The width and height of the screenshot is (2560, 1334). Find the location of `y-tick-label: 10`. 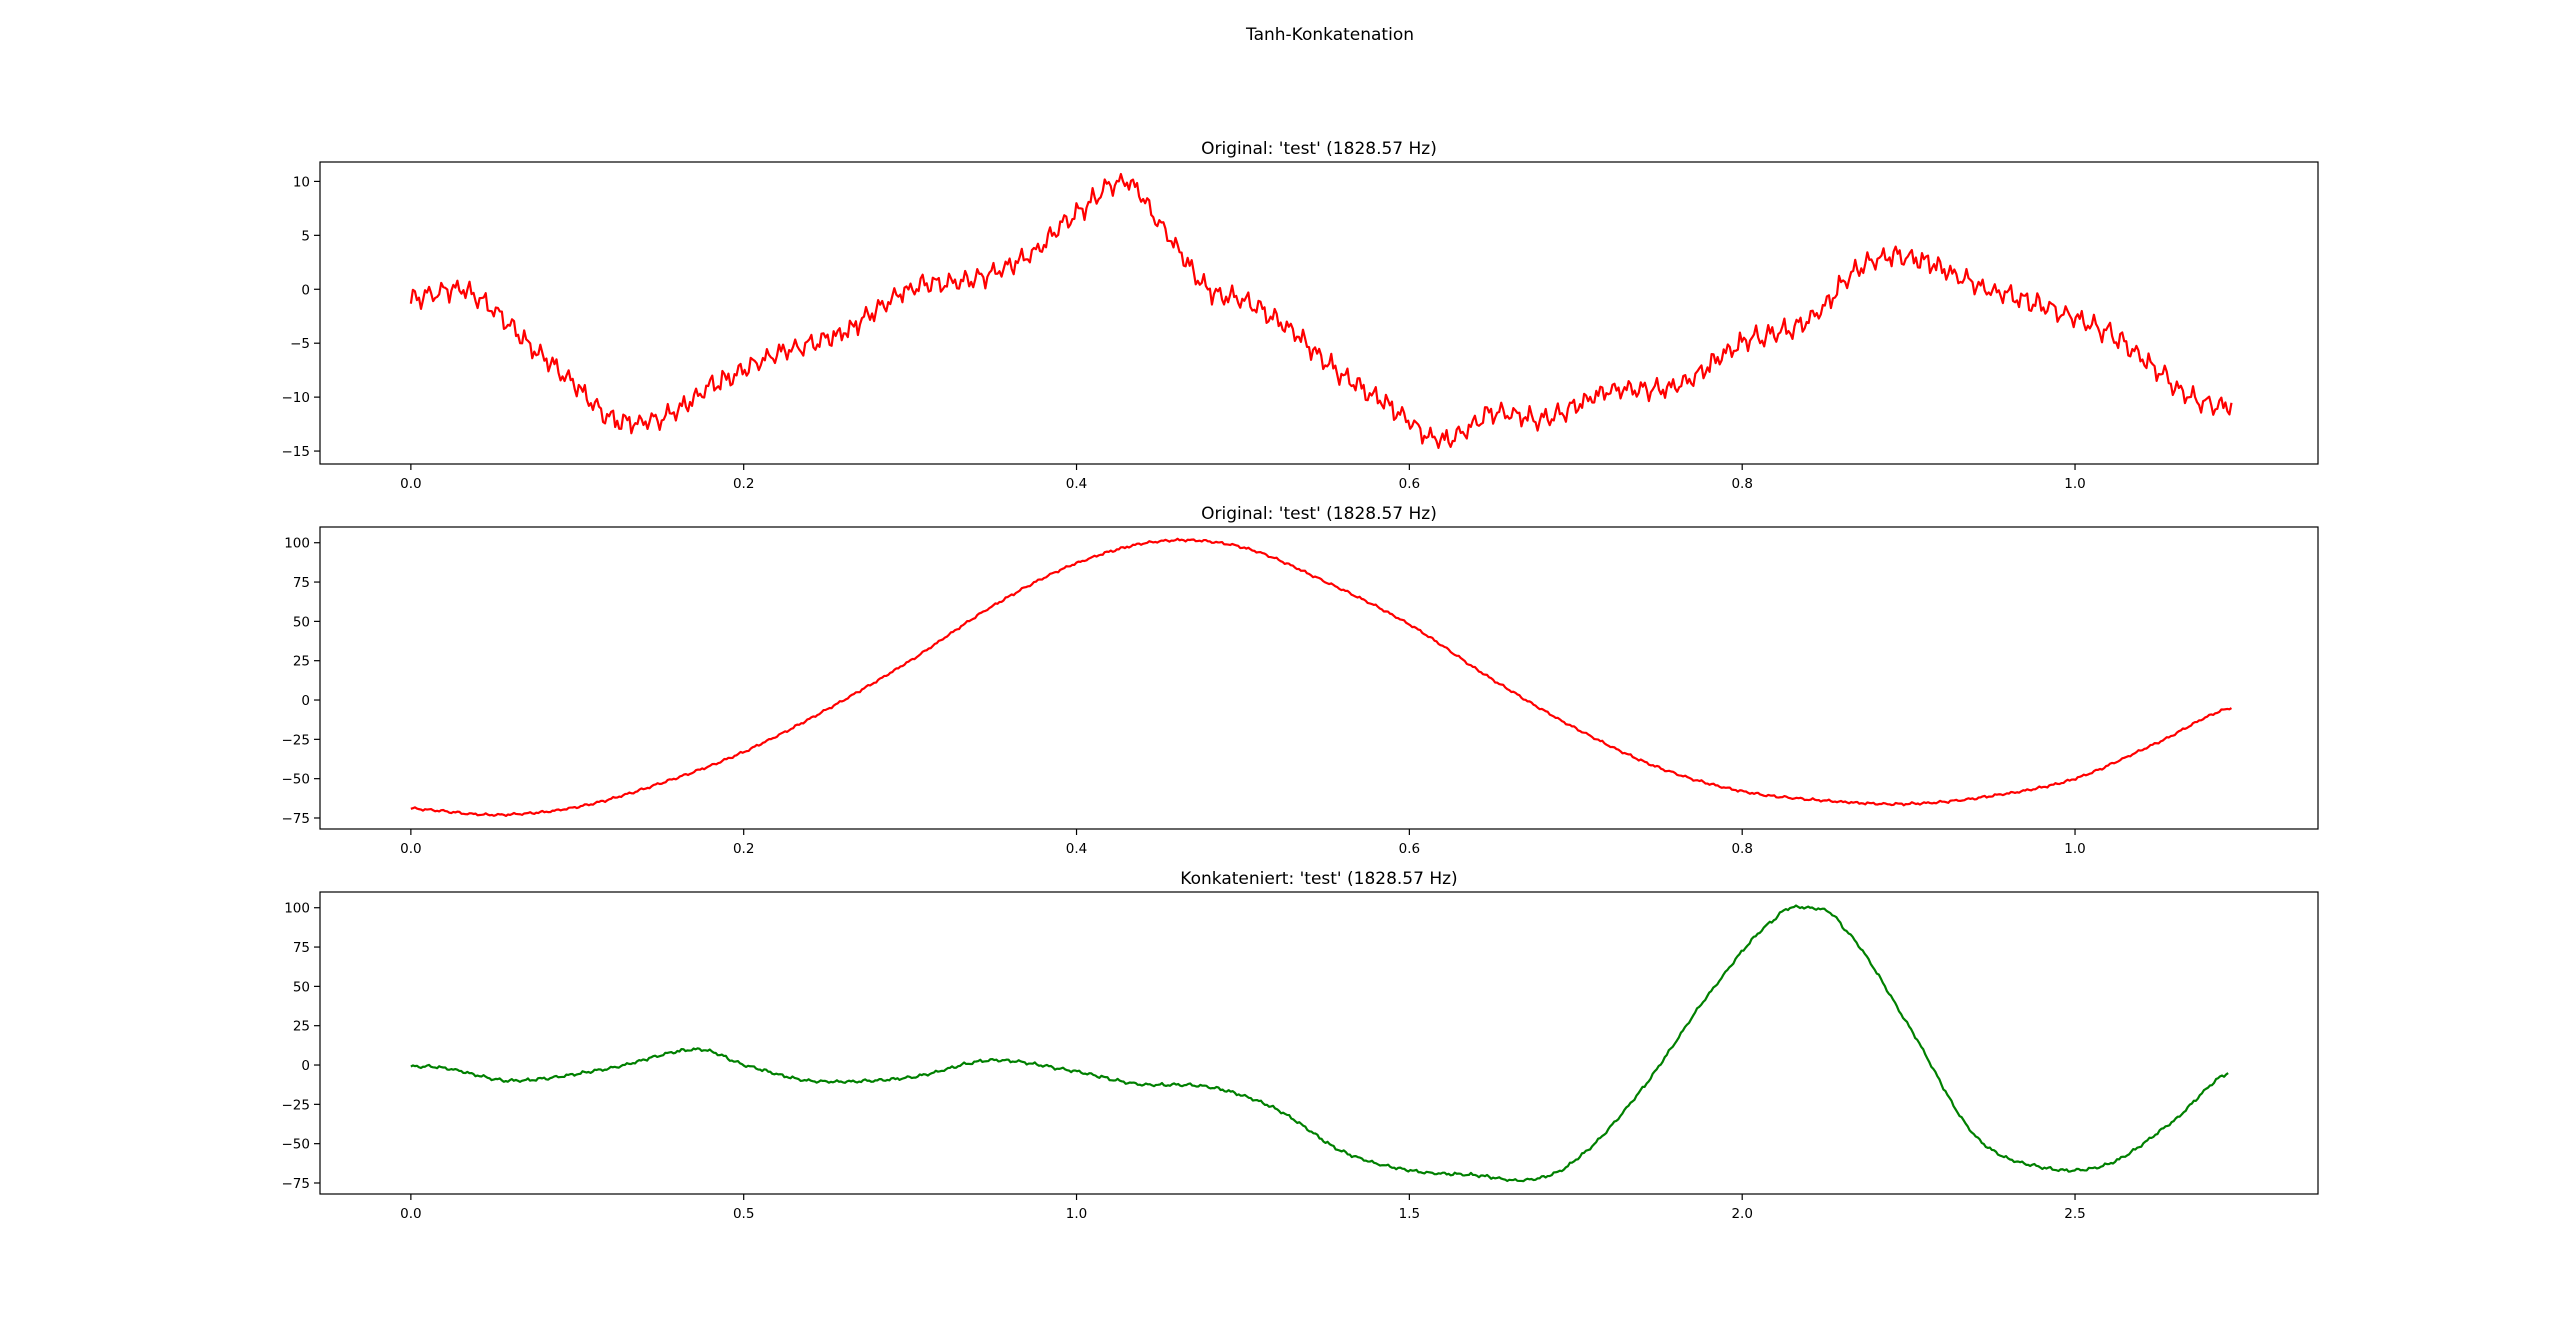

y-tick-label: 10 is located at coordinates (301, 182).